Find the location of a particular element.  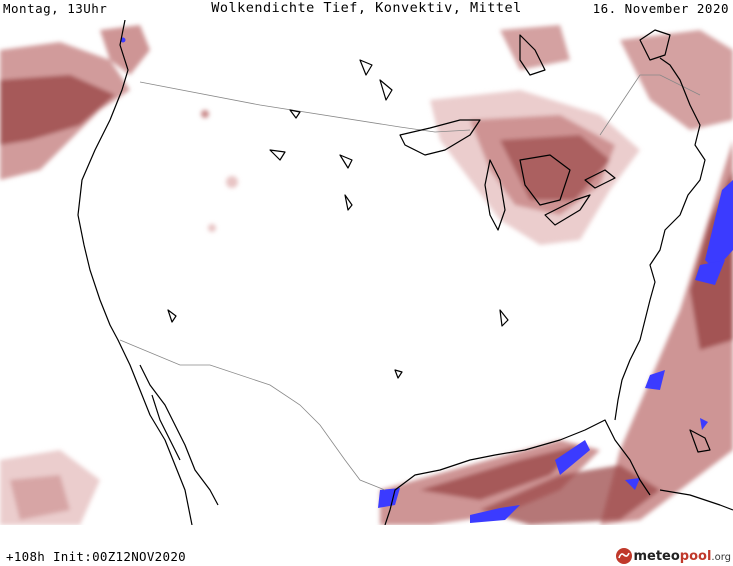

lake-michigan is located at coordinates (495, 195).